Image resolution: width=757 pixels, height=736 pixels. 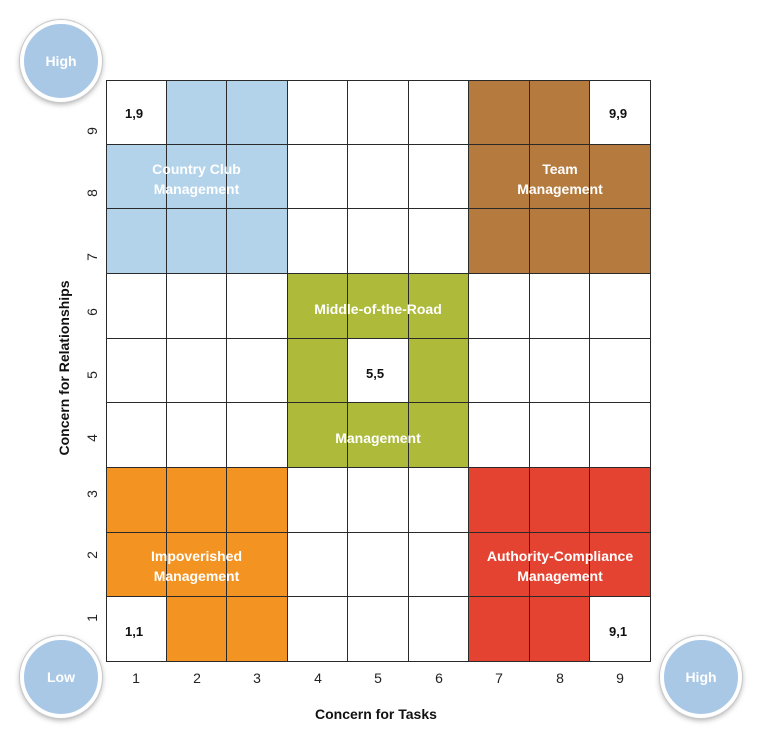 I want to click on low-badge: Low, so click(x=61, y=677).